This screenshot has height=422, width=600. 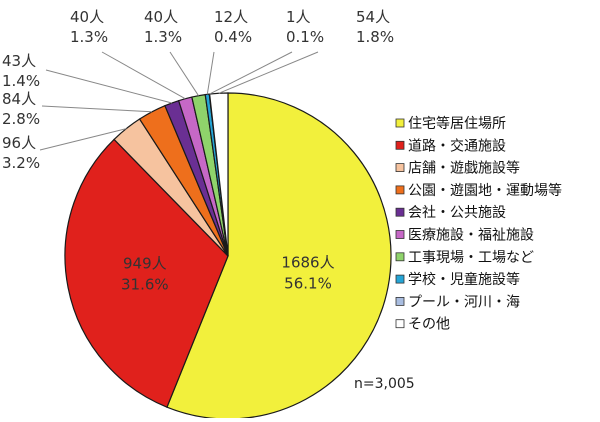 What do you see at coordinates (179, 101) in the screenshot?
I see `leader-lines` at bounding box center [179, 101].